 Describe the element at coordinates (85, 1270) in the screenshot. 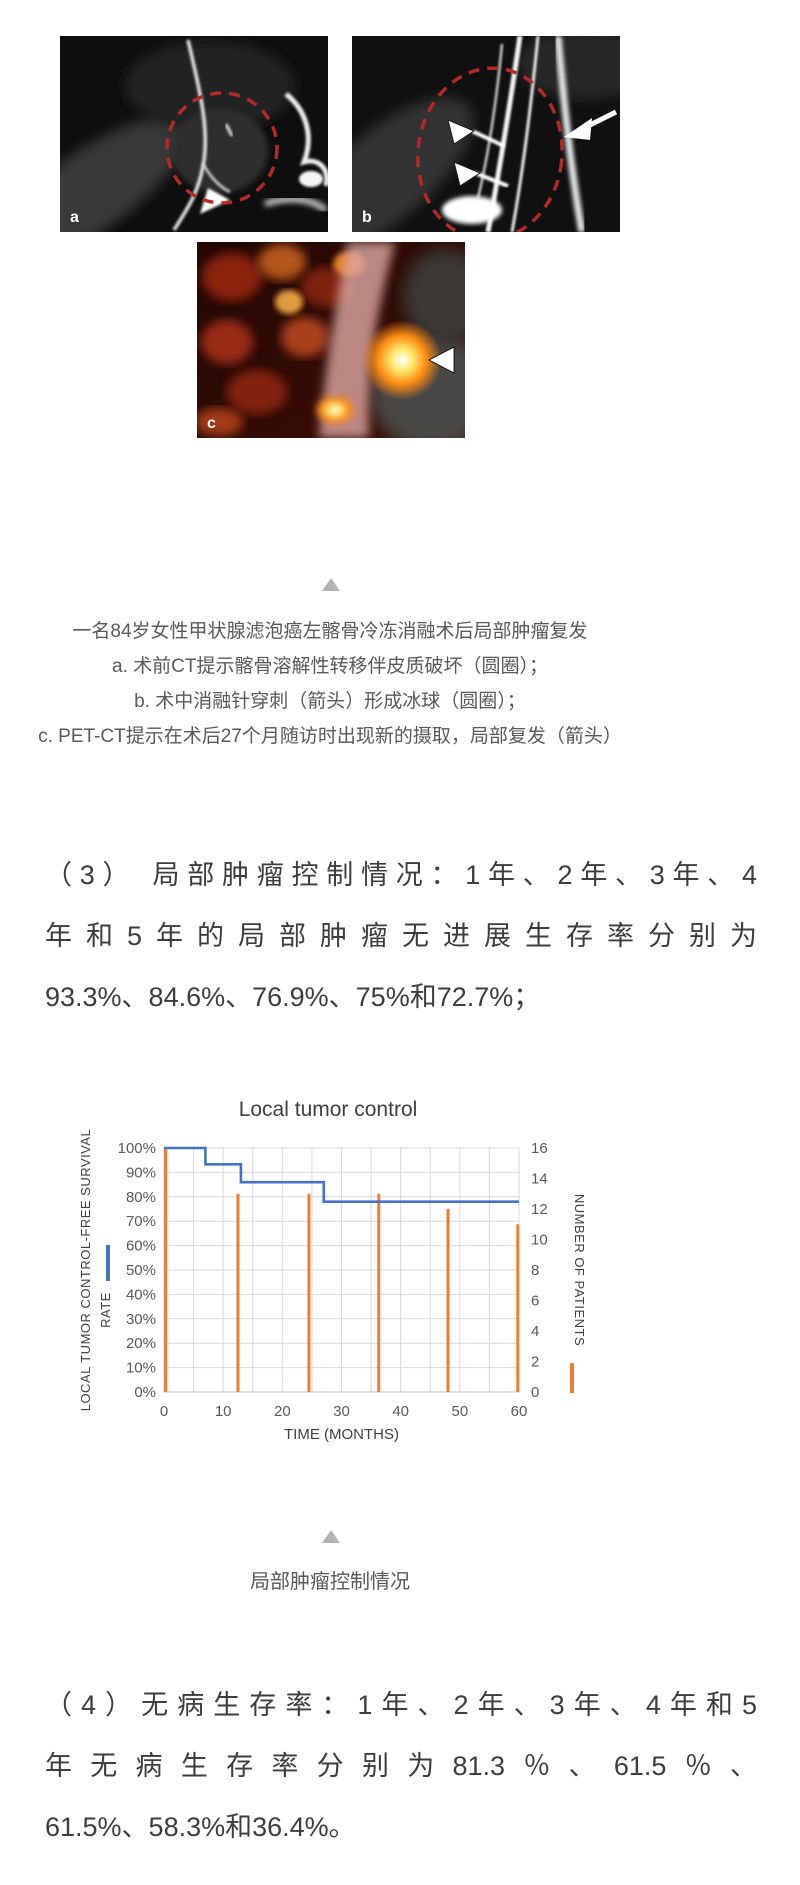

I see `left-axis-label-line1: LOCAL TUMOR CONTROL-FREE SURVIVAL` at that location.